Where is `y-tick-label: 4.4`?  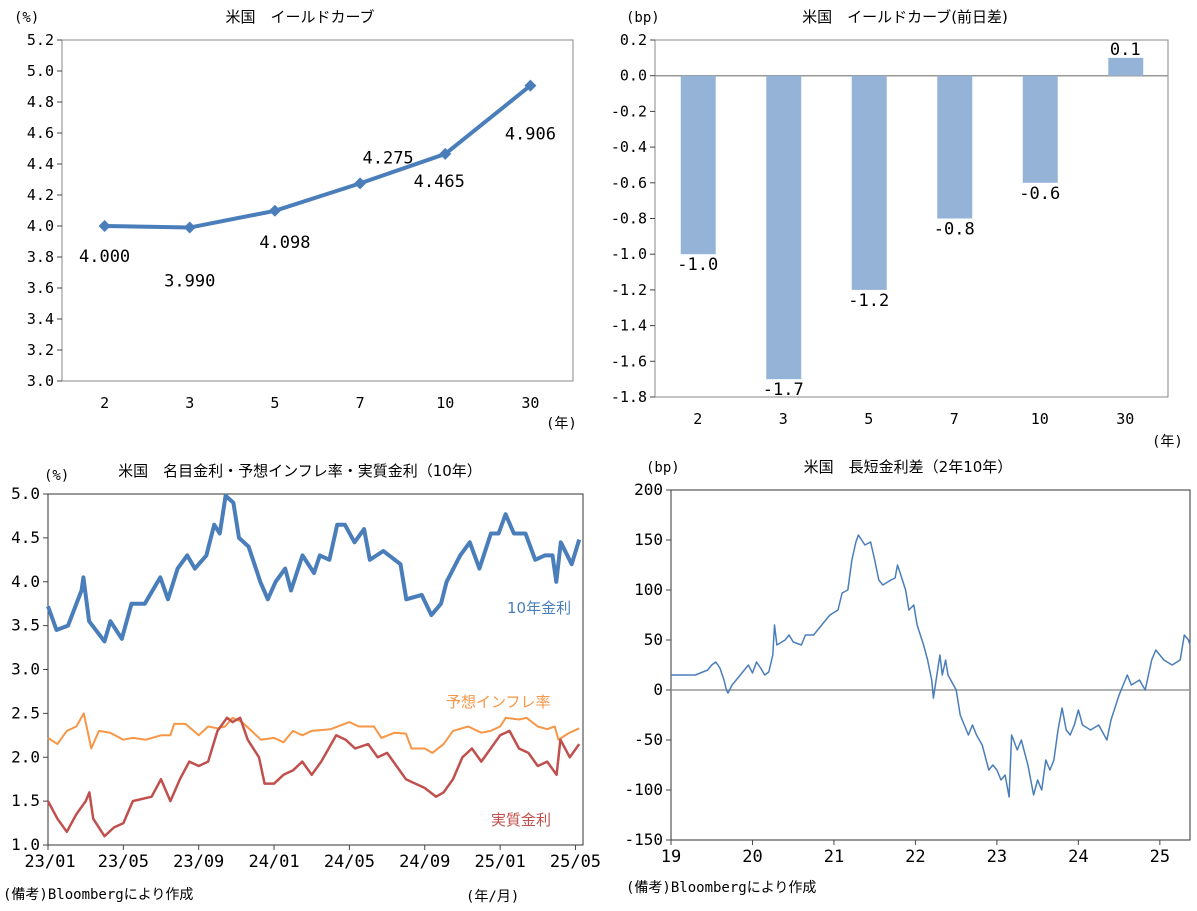
y-tick-label: 4.4 is located at coordinates (40, 164).